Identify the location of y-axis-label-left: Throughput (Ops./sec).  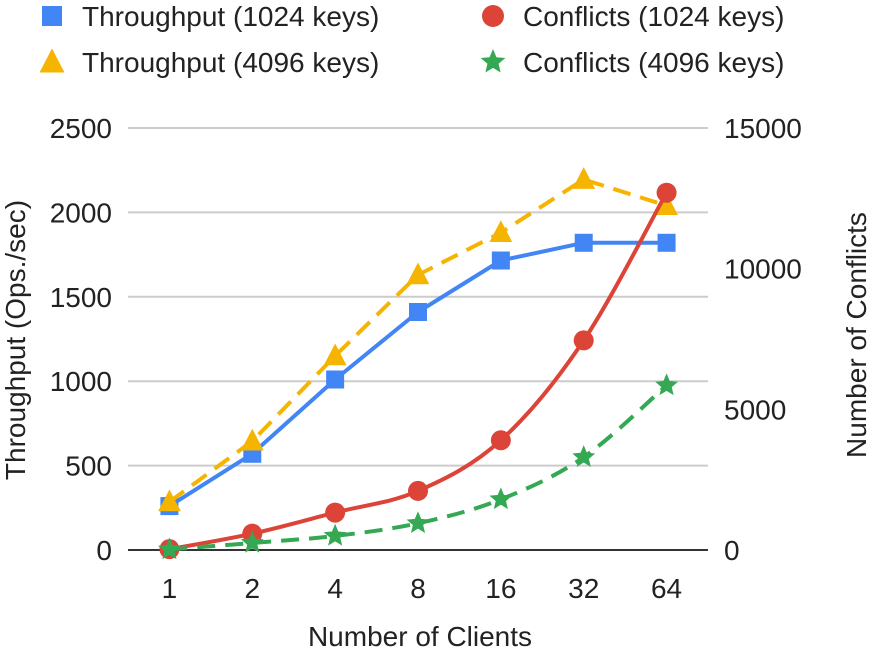
(15, 340).